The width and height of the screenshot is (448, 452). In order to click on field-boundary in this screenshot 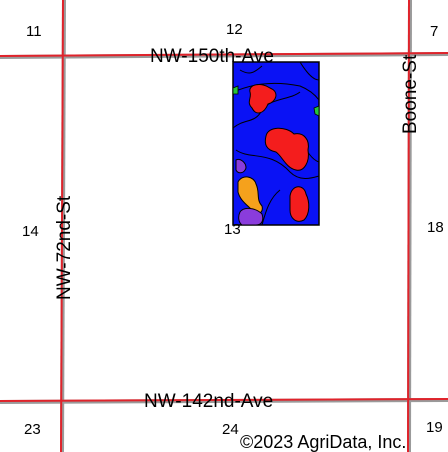, I will do `click(276, 143)`.